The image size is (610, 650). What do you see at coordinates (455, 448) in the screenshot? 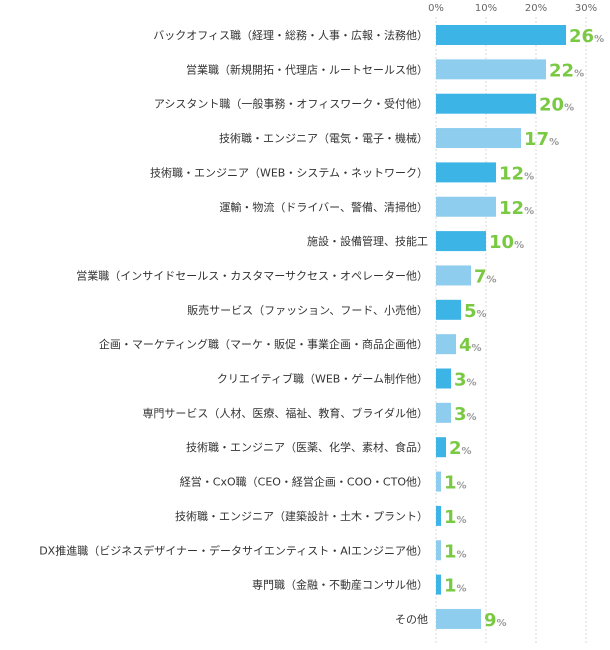
I see `value-number: 2` at bounding box center [455, 448].